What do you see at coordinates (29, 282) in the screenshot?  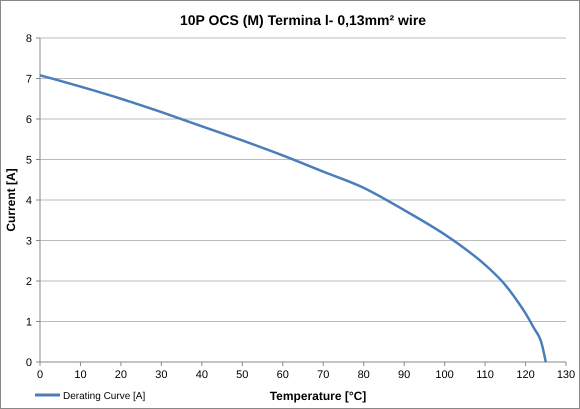 I see `y-tick-label: 2` at bounding box center [29, 282].